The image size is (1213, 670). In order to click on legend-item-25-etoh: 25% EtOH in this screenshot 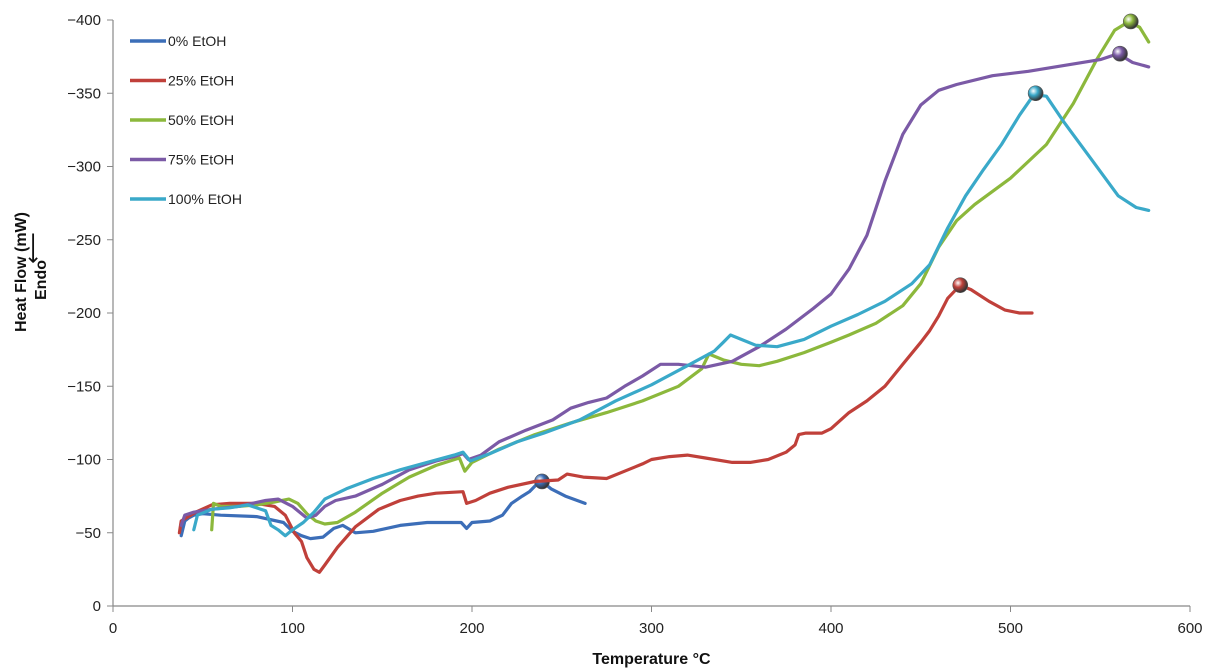, I will do `click(182, 81)`.